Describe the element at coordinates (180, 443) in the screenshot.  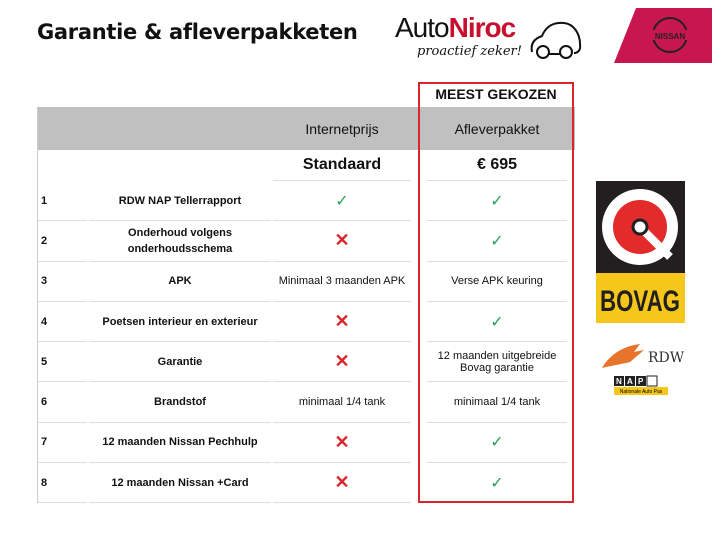
I see `row-label: 12 maanden Nissan Pechhulp` at that location.